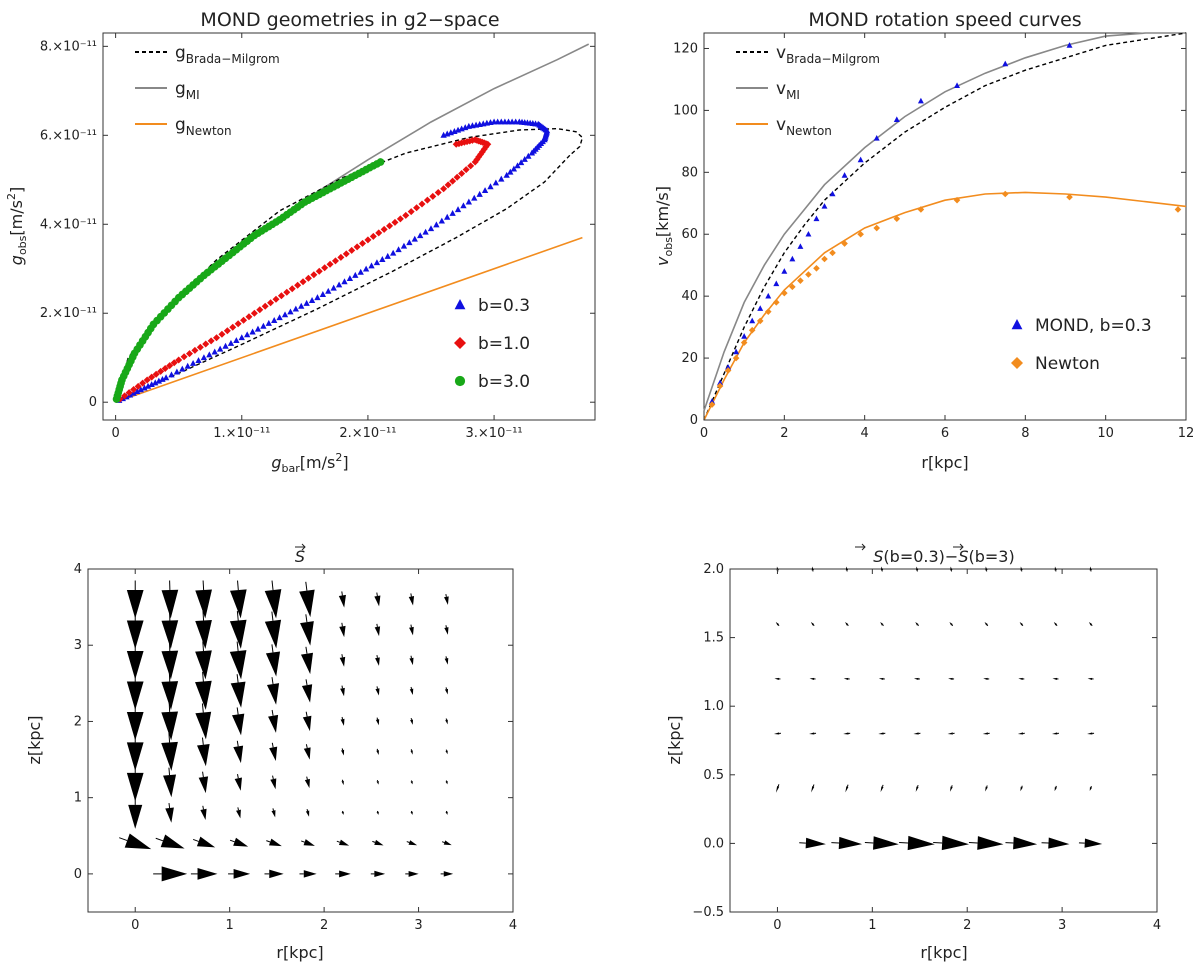 This screenshot has height=969, width=1200. I want to click on y-tick-label: 40, so click(689, 296).